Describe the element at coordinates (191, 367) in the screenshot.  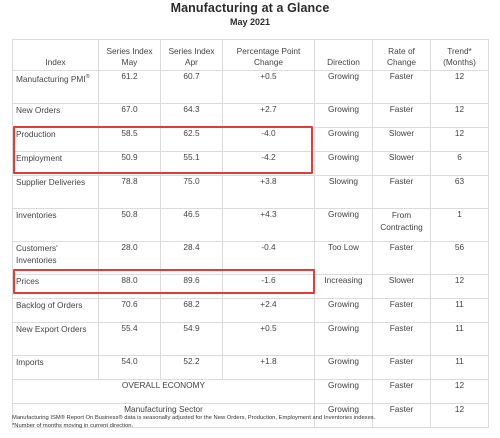
I see `apr-value: 52.2` at that location.